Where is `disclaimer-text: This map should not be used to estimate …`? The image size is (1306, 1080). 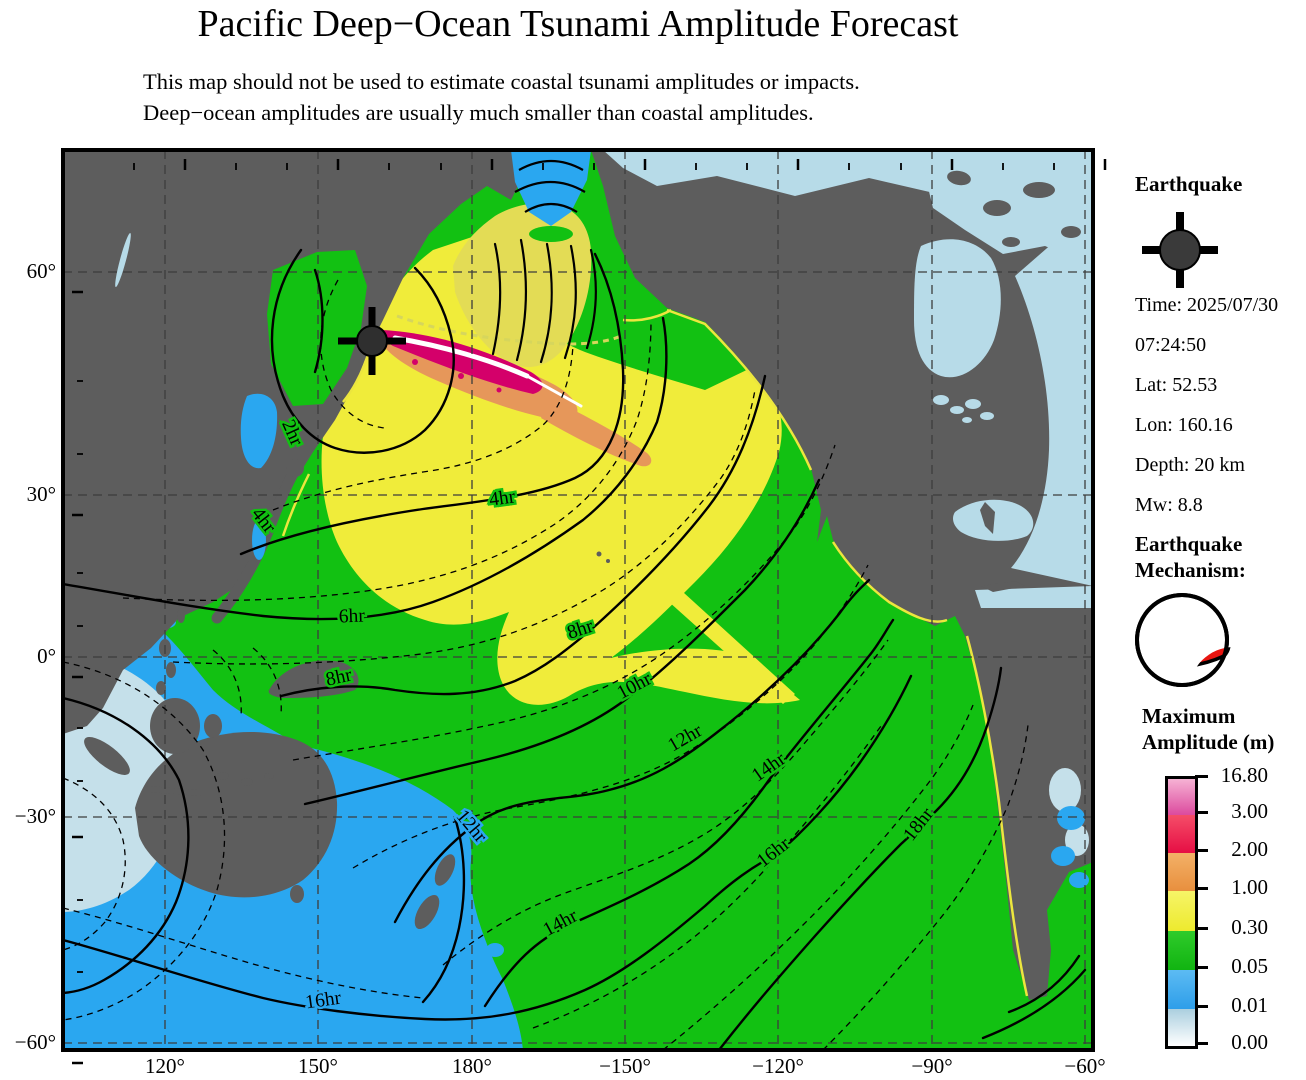
disclaimer-text: This map should not be used to estimate … is located at coordinates (501, 97).